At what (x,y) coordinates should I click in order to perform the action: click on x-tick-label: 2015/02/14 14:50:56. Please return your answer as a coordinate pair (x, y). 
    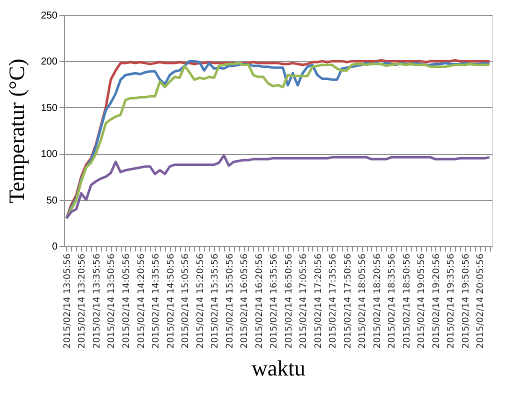
    Looking at the image, I should click on (171, 301).